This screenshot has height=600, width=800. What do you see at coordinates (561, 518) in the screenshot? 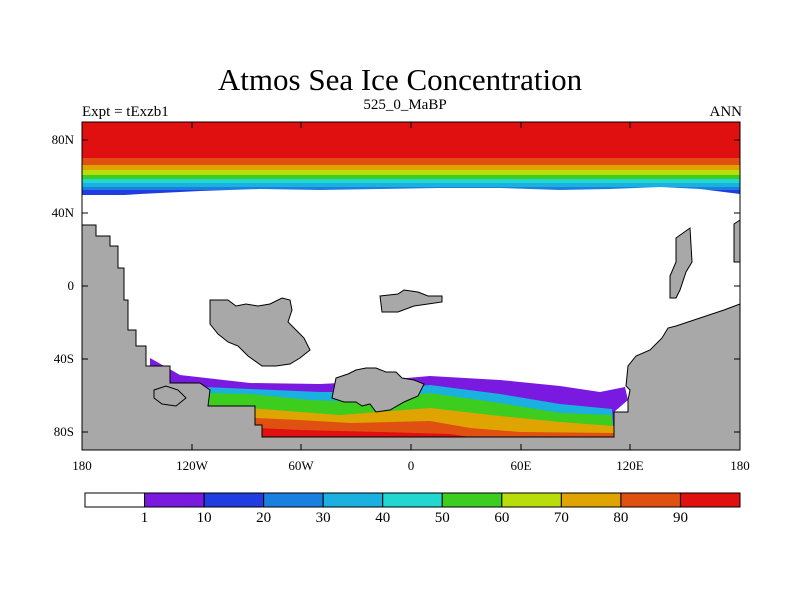
I see `colorbar-label: 70` at bounding box center [561, 518].